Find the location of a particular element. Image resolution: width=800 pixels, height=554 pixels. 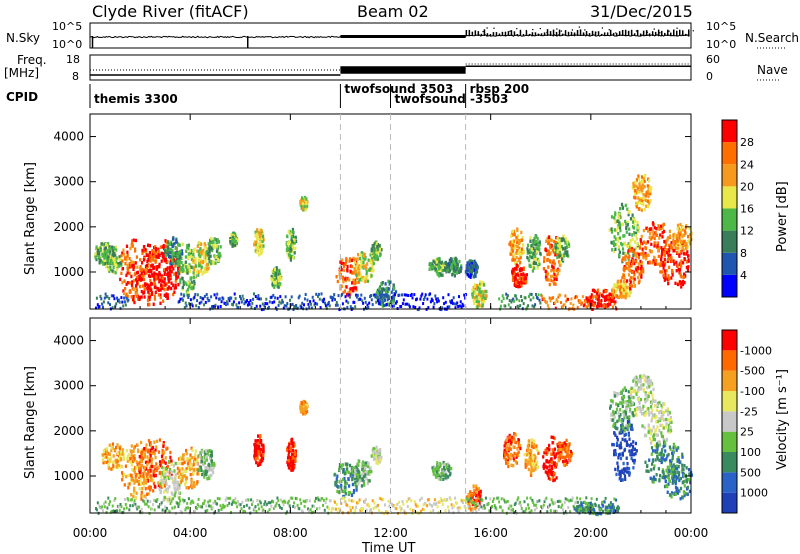

colorbar-swatch is located at coordinates (729, 175).